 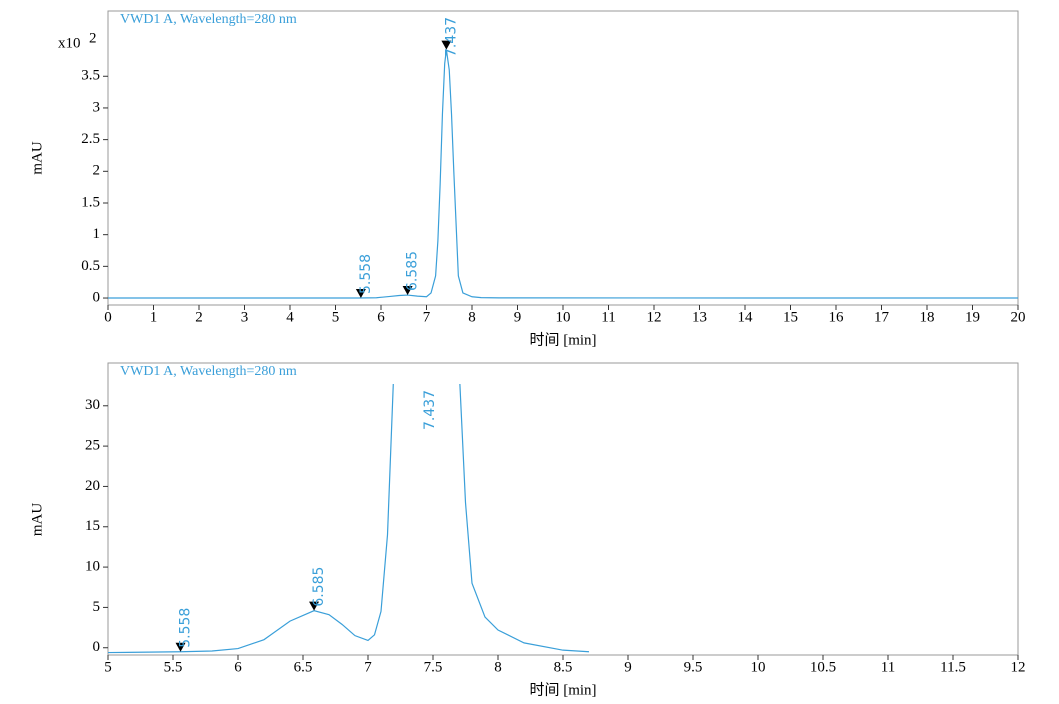 I want to click on x-tick-label: 0, so click(x=108, y=317).